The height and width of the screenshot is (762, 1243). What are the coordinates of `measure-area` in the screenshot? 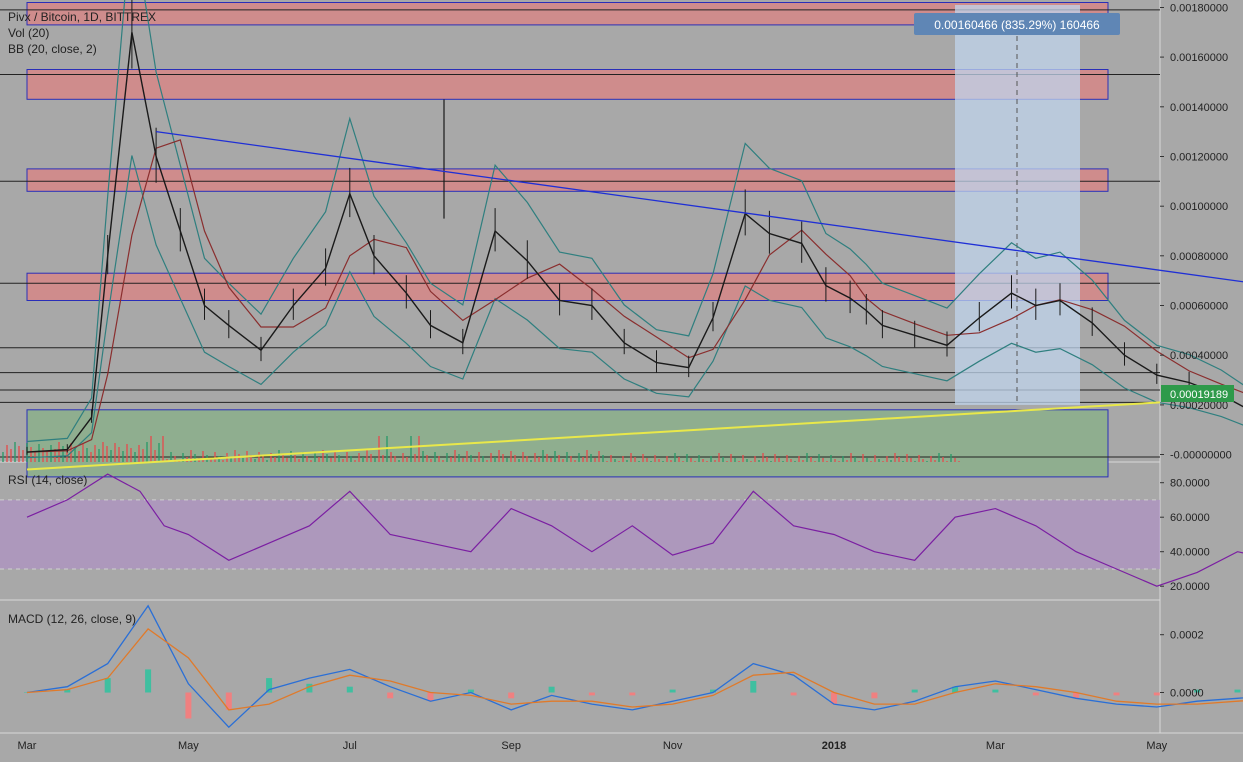 It's located at (1017, 205).